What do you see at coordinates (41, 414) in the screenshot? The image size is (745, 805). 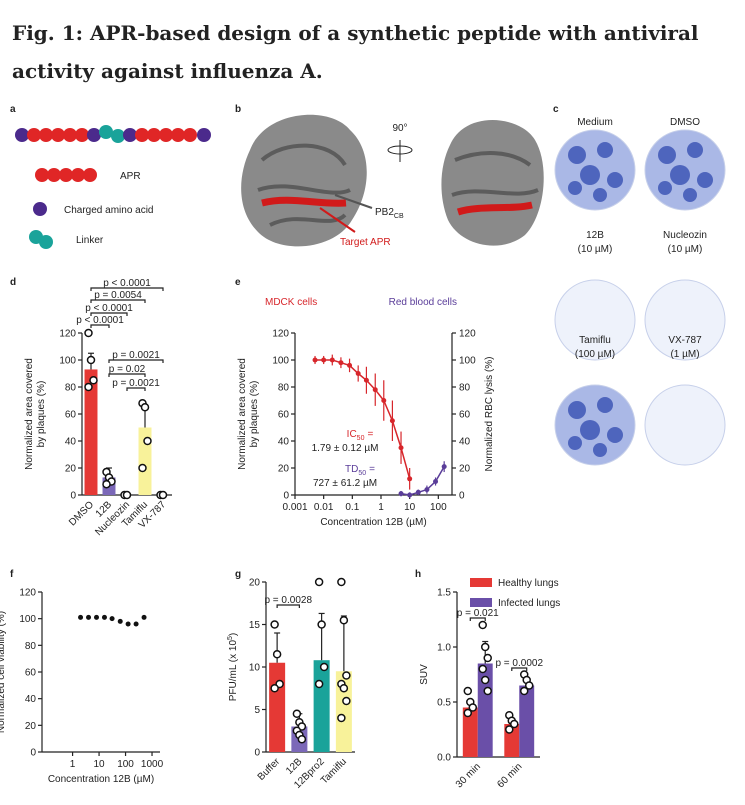 I see `y-axis-label: by plaques (%)` at bounding box center [41, 414].